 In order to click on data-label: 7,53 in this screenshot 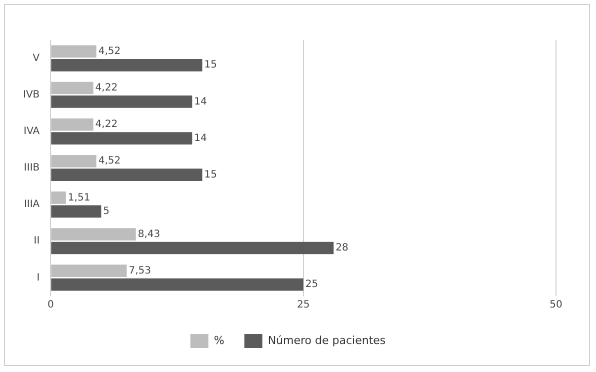, I will do `click(140, 270)`.